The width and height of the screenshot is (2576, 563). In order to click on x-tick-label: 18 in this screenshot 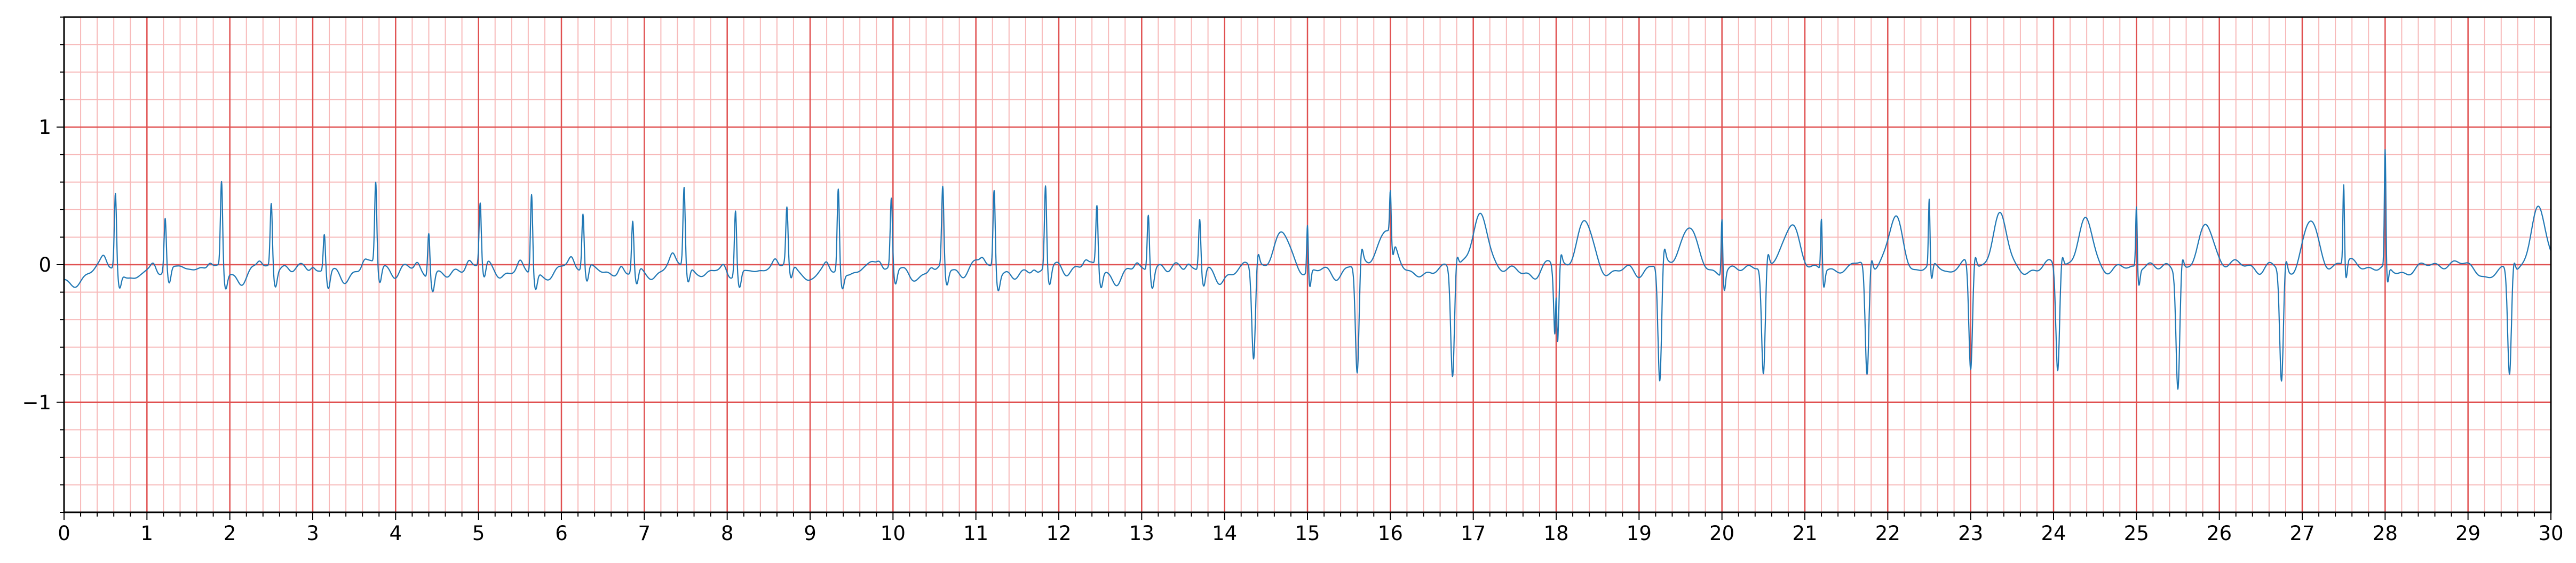, I will do `click(1555, 533)`.